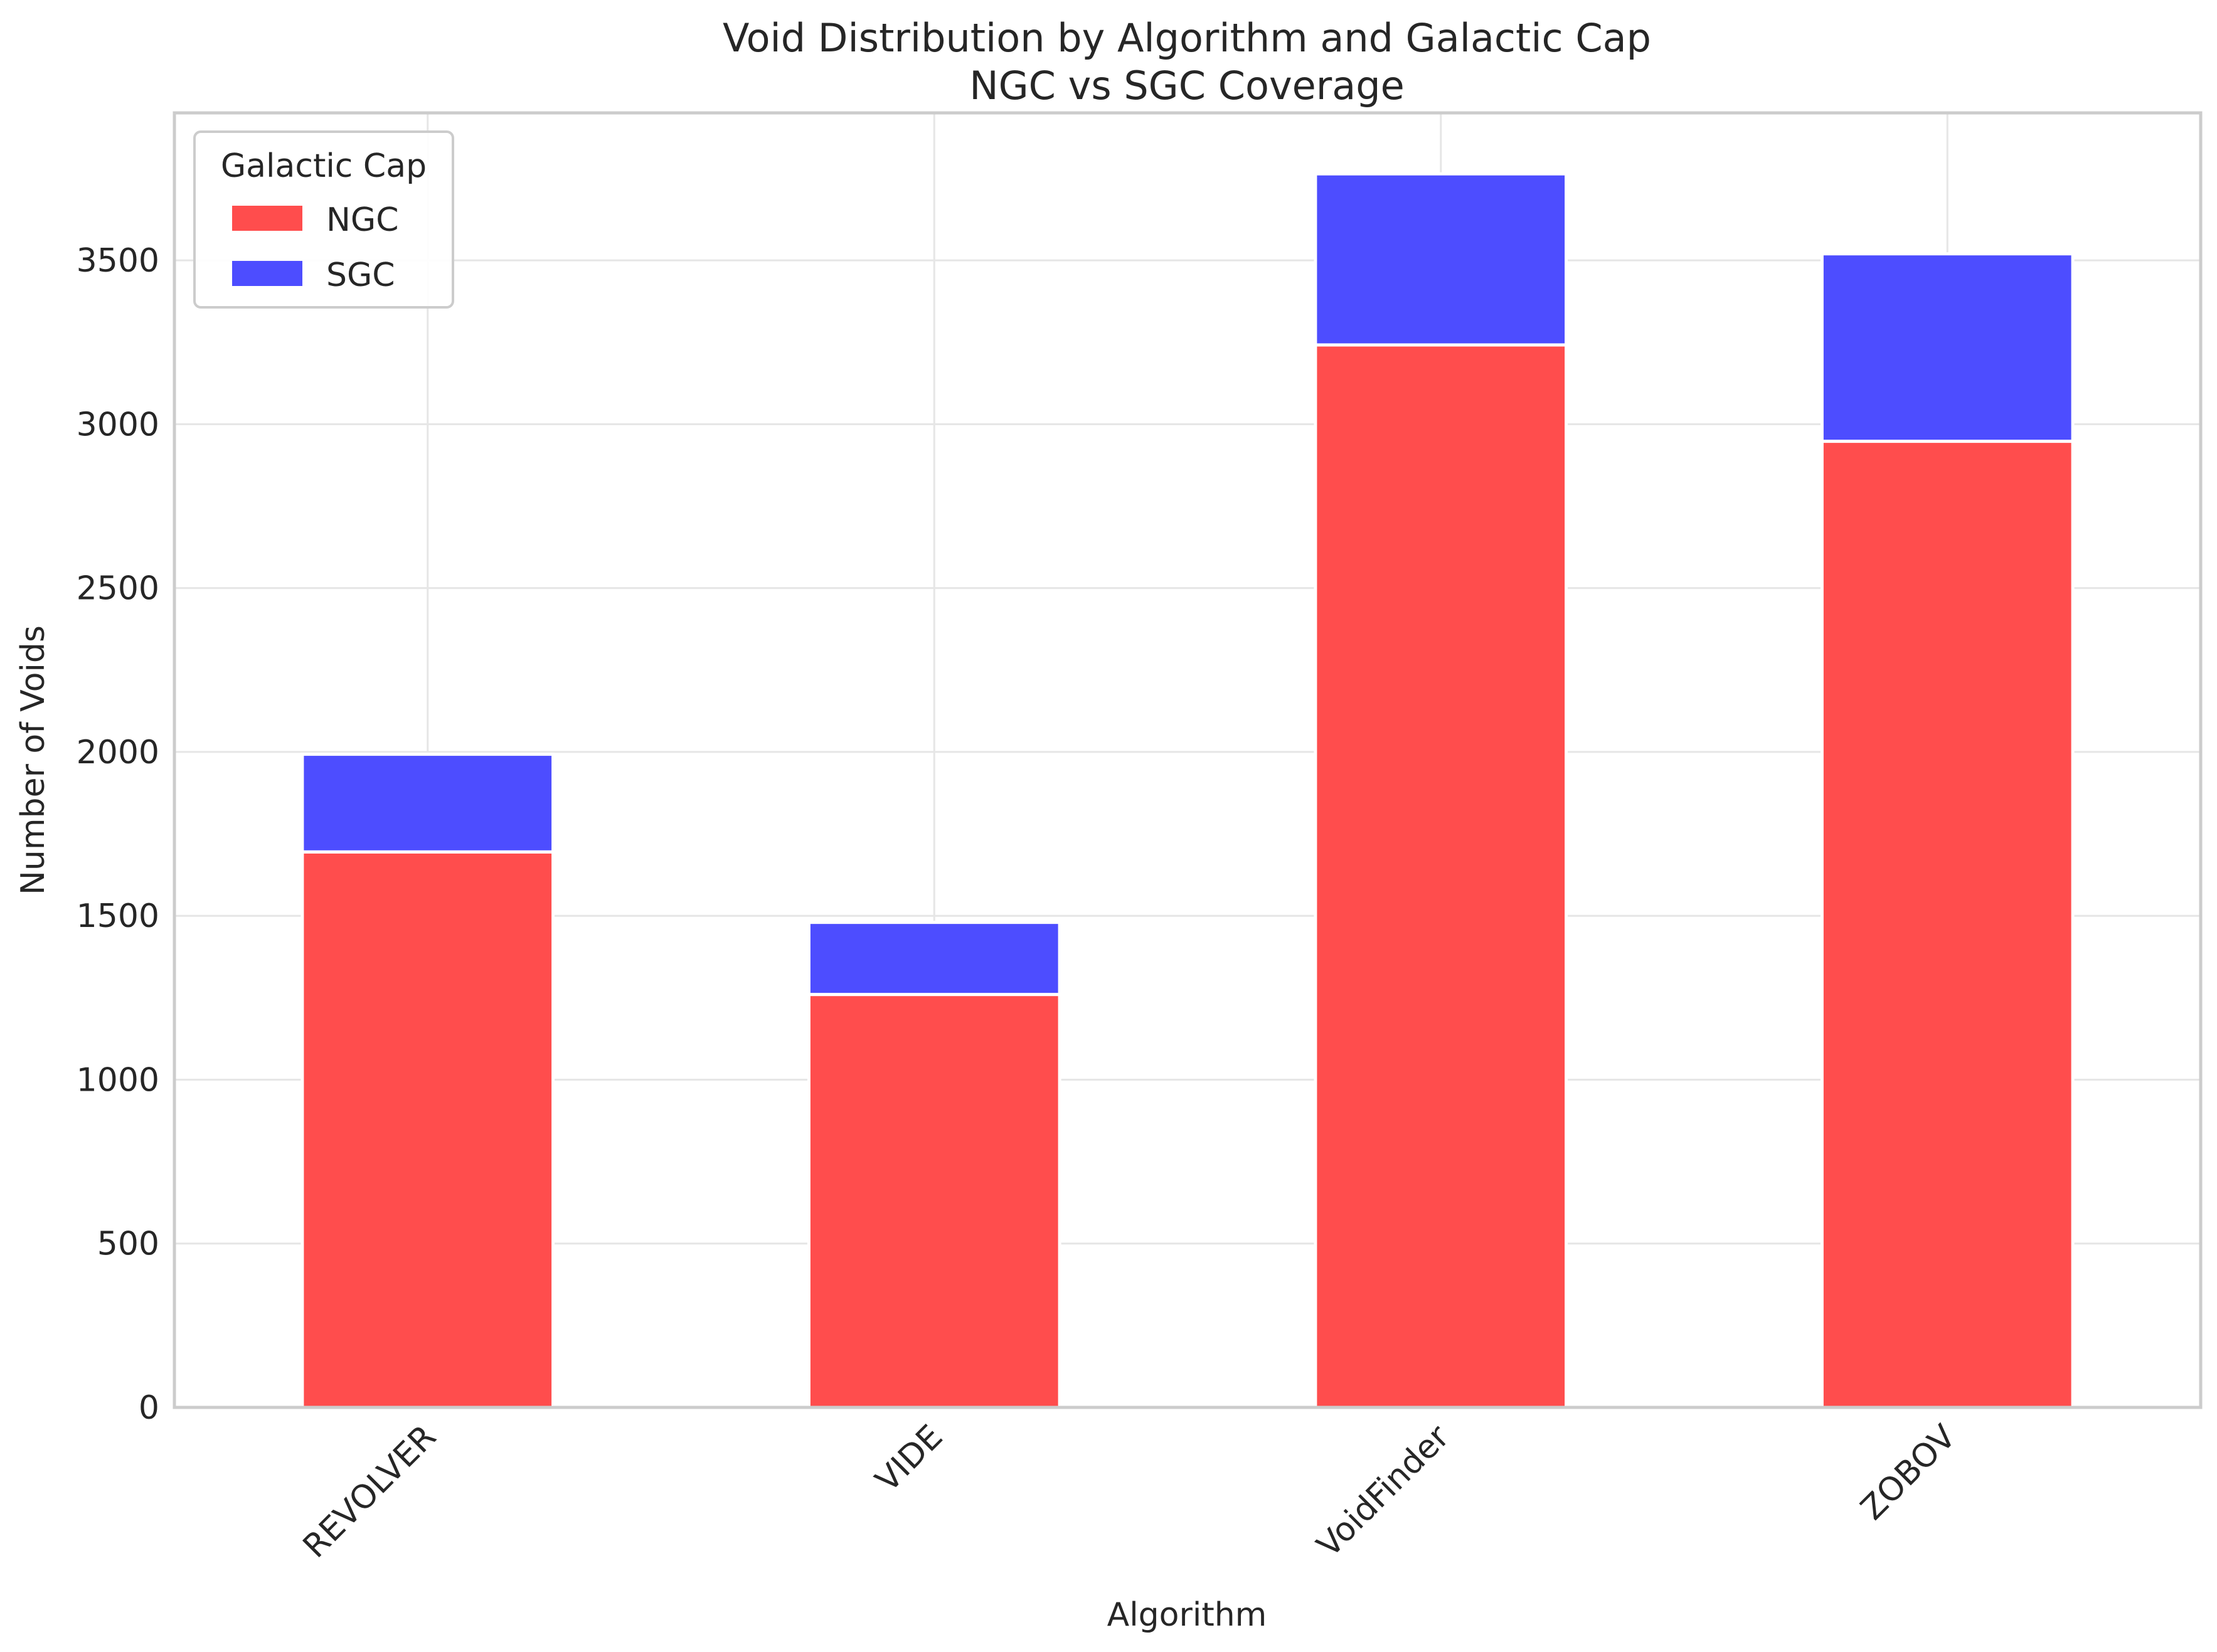 The width and height of the screenshot is (2217, 1652). What do you see at coordinates (118, 1080) in the screenshot?
I see `y-tick-label: 1000` at bounding box center [118, 1080].